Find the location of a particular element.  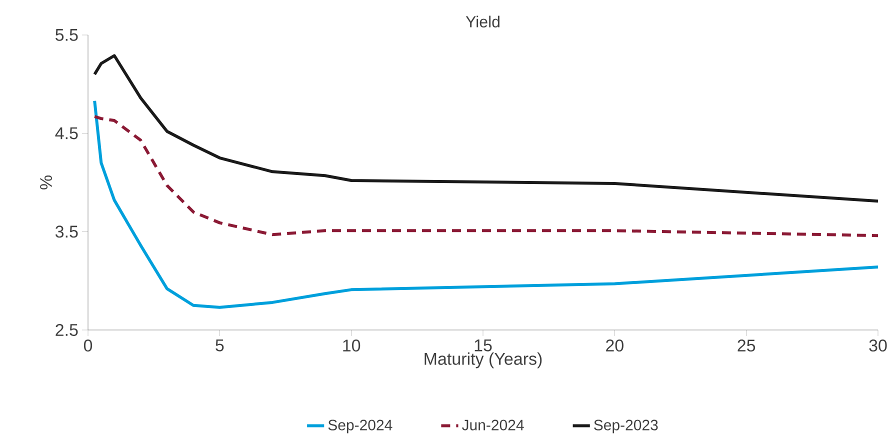

y-tick-label: 4.5 is located at coordinates (66, 133).